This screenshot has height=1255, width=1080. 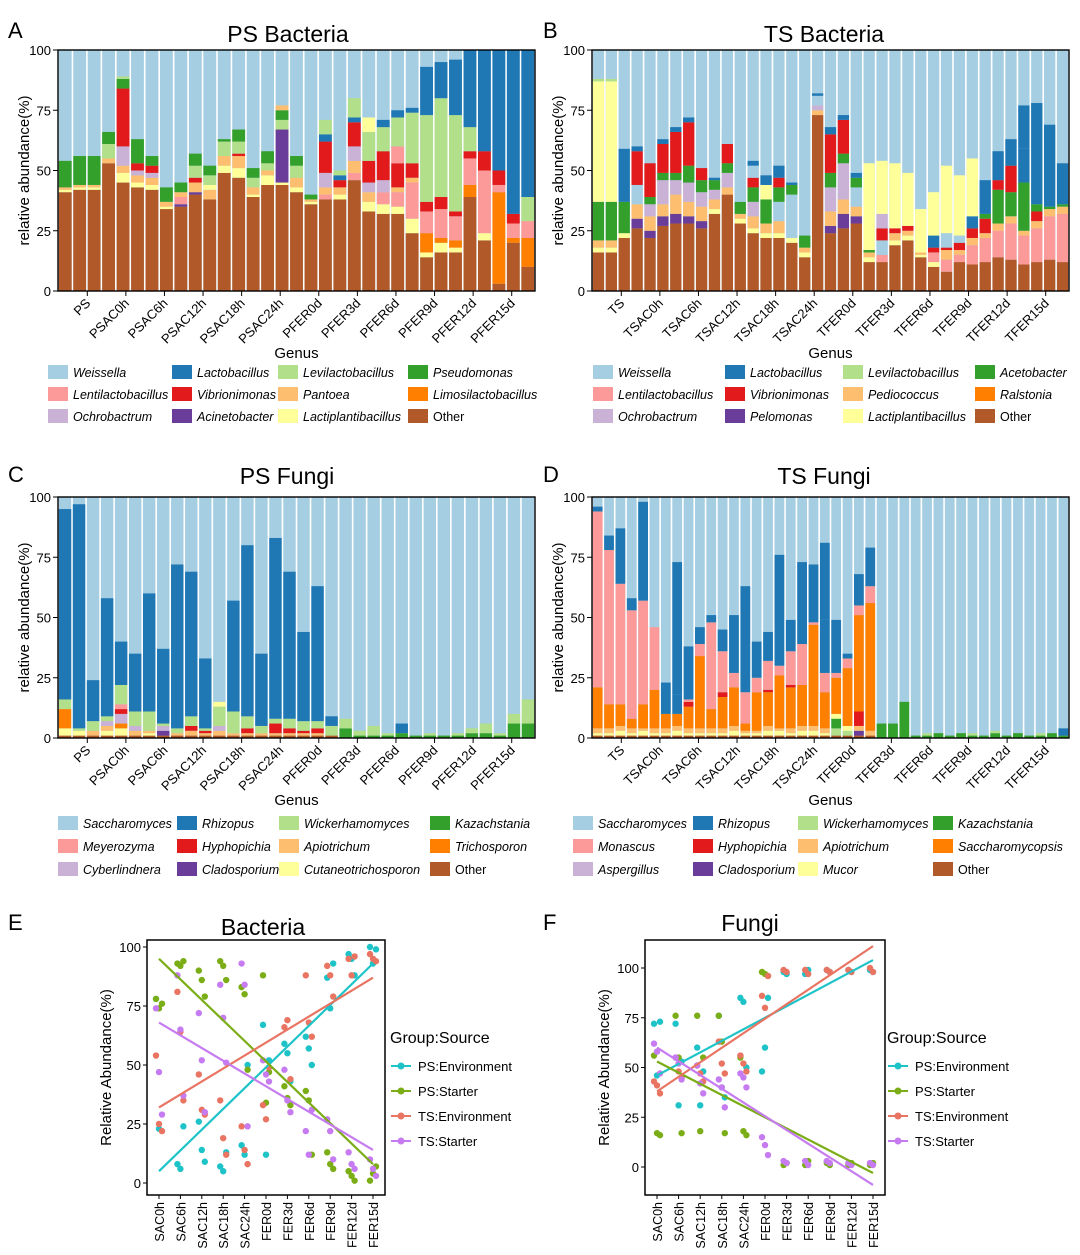 I want to click on legend-label: Cladosporium, so click(x=756, y=870).